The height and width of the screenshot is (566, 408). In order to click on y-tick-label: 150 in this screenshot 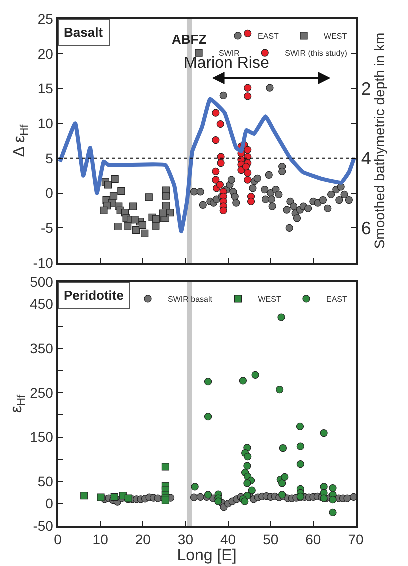, I will do `click(42, 437)`.